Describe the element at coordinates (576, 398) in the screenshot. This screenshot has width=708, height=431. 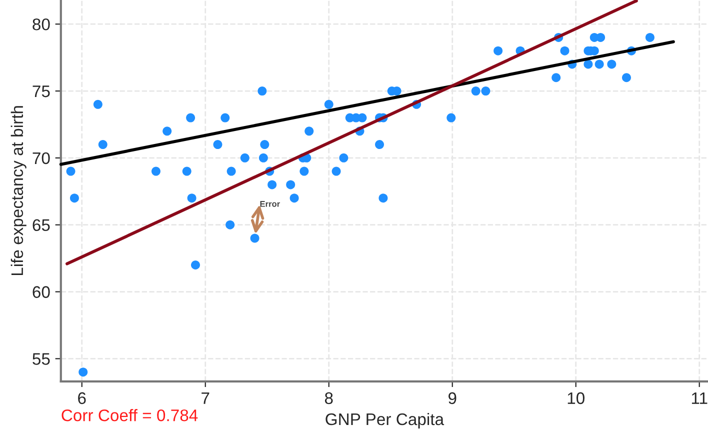
I see `x-tick-label: 10` at that location.